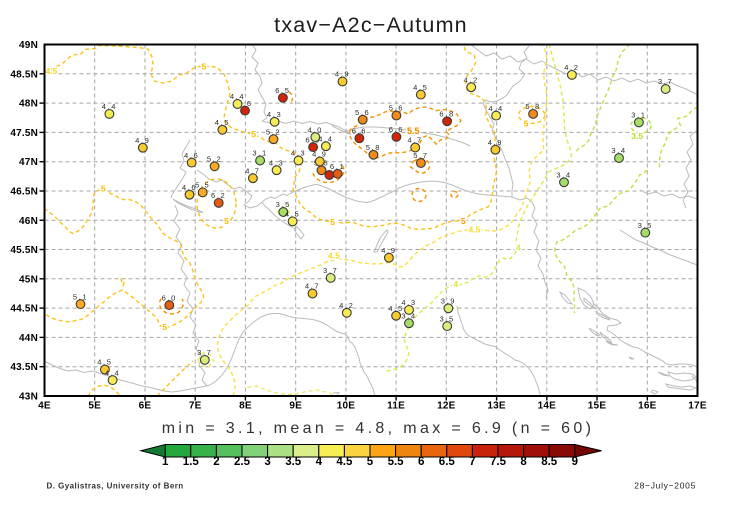 The width and height of the screenshot is (730, 515). Describe the element at coordinates (420, 155) in the screenshot. I see `svg-text: 5.7` at that location.